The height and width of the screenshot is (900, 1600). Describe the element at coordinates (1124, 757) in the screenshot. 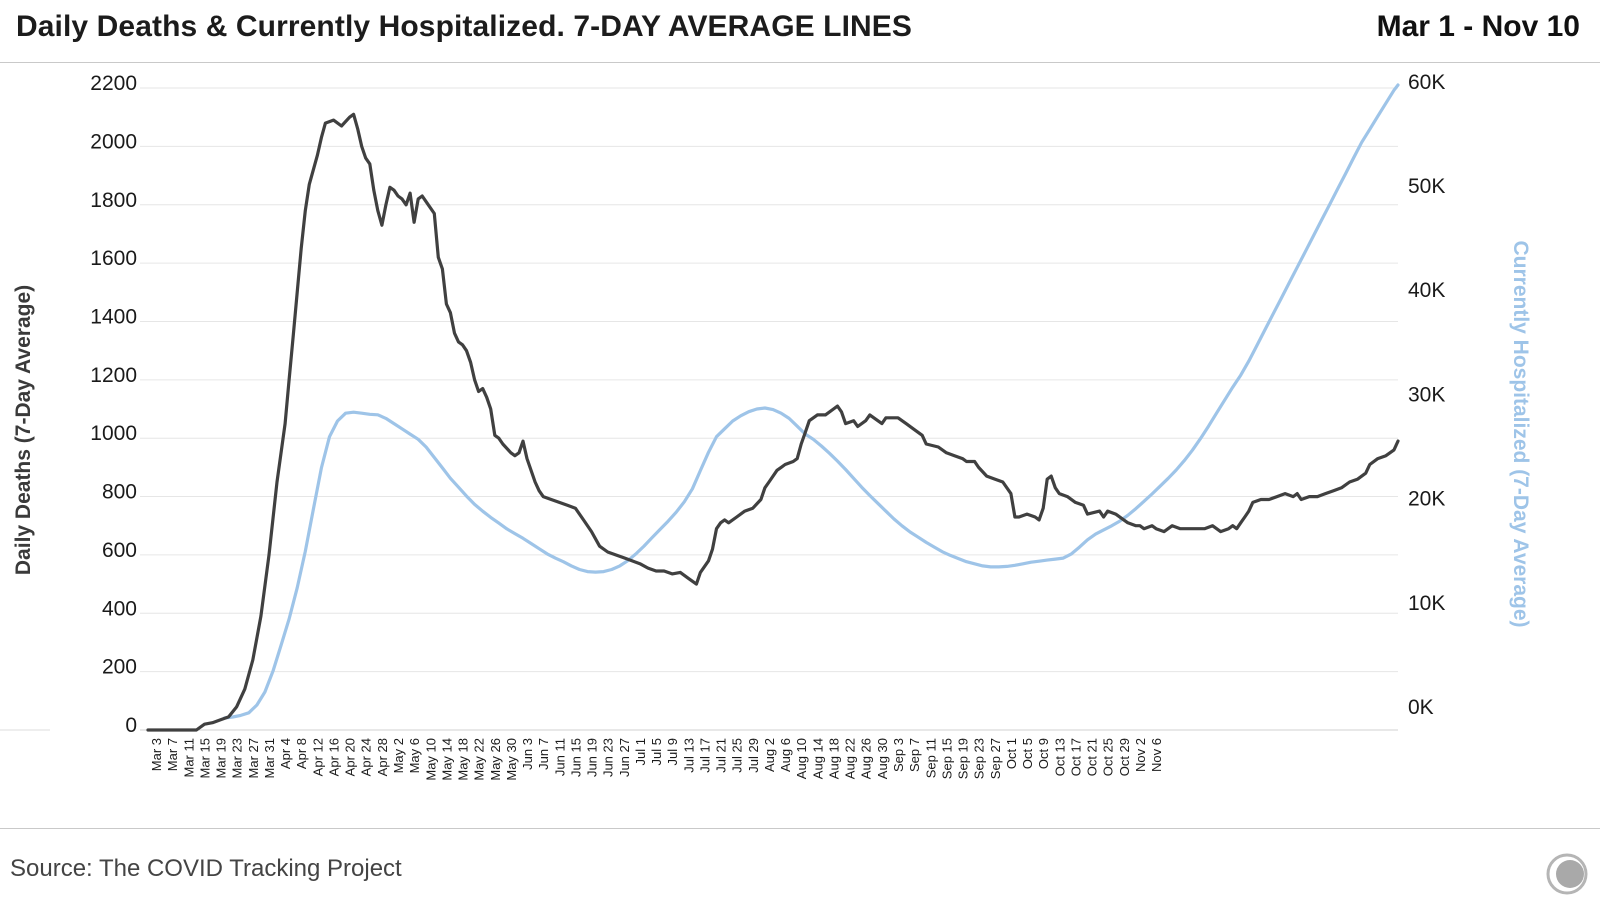

I see `x-tick-label: Oct 29` at that location.